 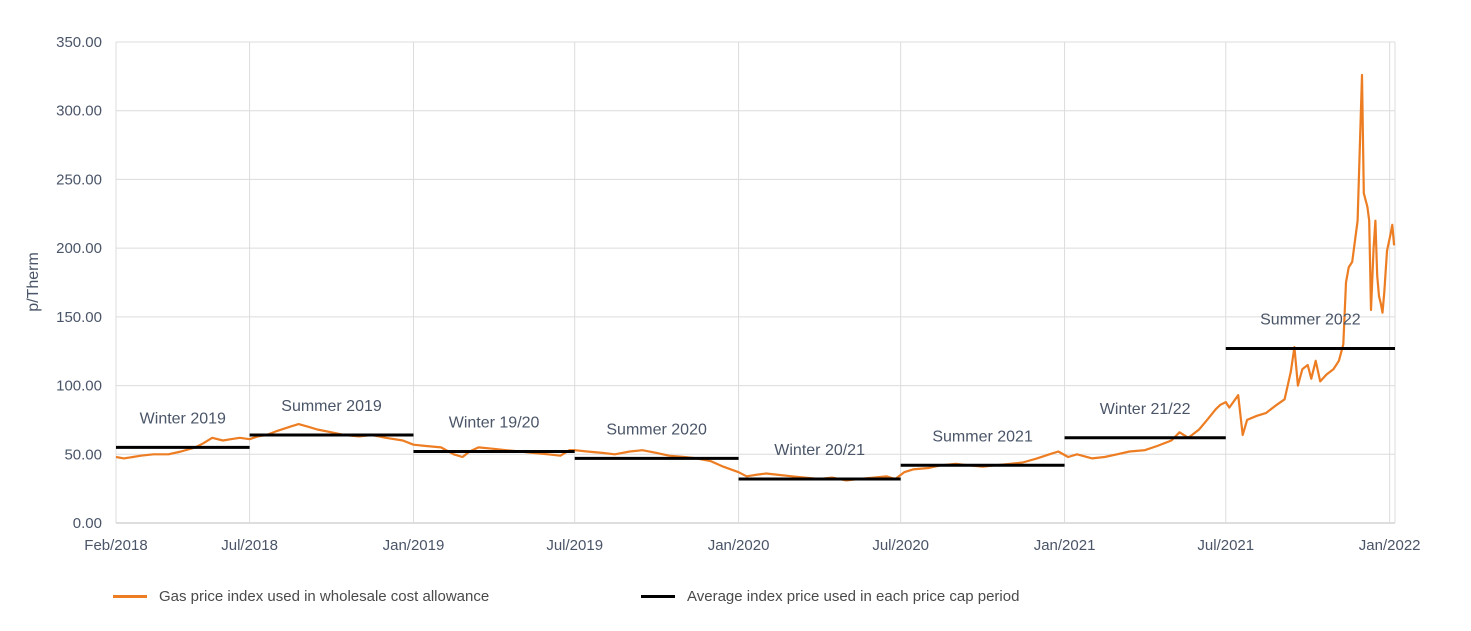 What do you see at coordinates (130, 596) in the screenshot?
I see `legend-swatch-gas-index` at bounding box center [130, 596].